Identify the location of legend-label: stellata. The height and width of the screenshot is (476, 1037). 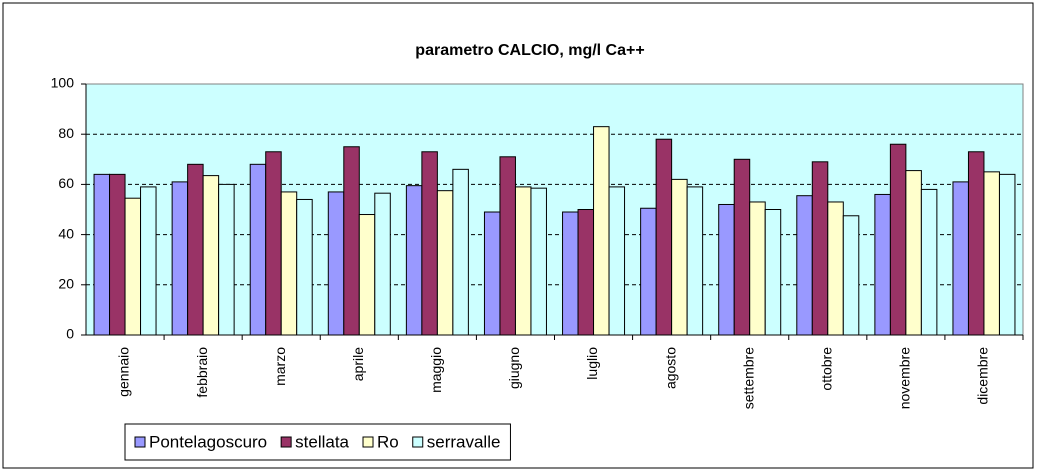
(322, 441).